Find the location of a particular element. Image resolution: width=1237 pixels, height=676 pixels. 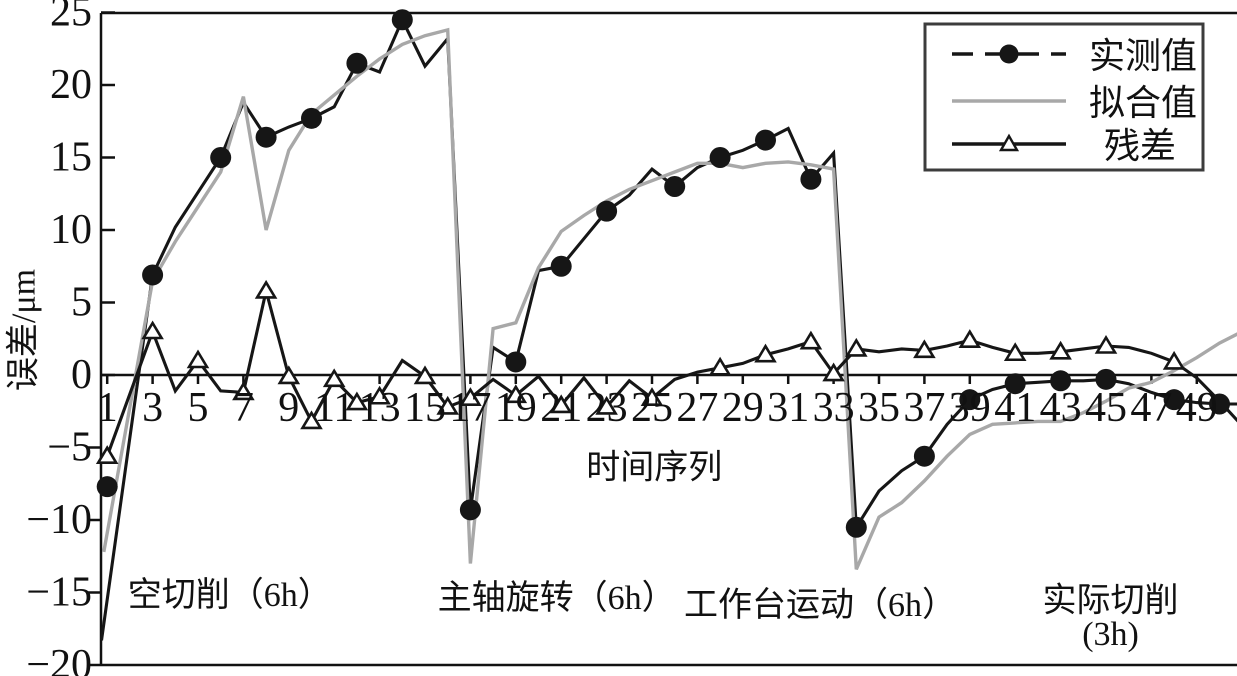

y-tick-label: −15 is located at coordinates (59, 593).